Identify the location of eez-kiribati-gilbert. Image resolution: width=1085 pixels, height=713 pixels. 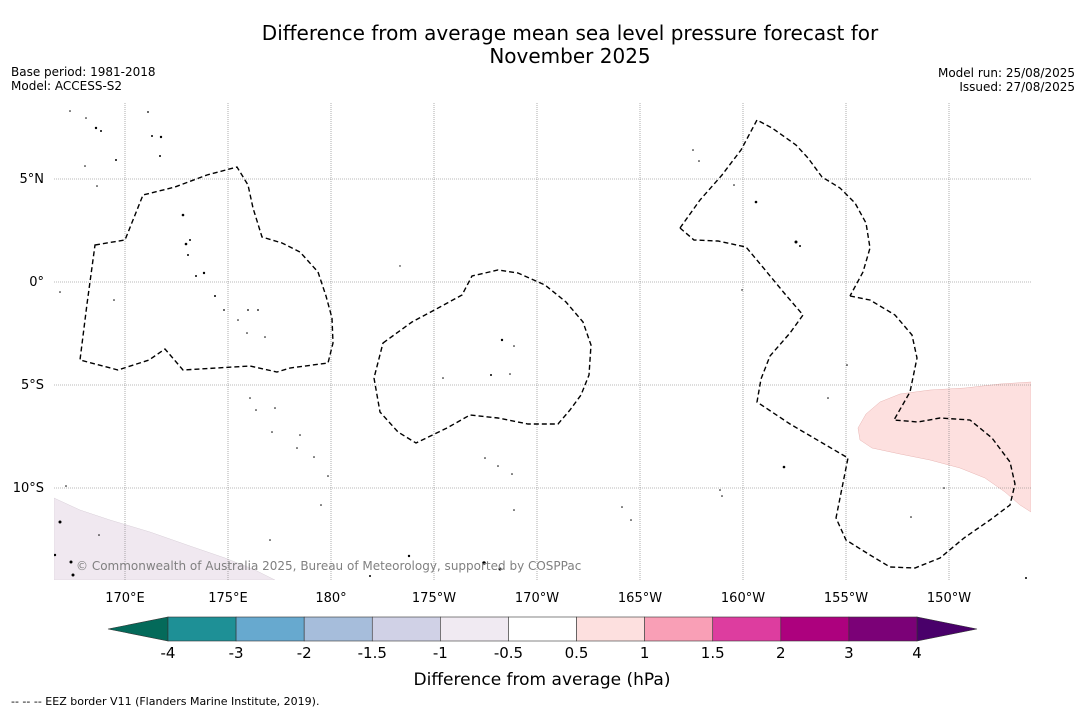
(206, 269).